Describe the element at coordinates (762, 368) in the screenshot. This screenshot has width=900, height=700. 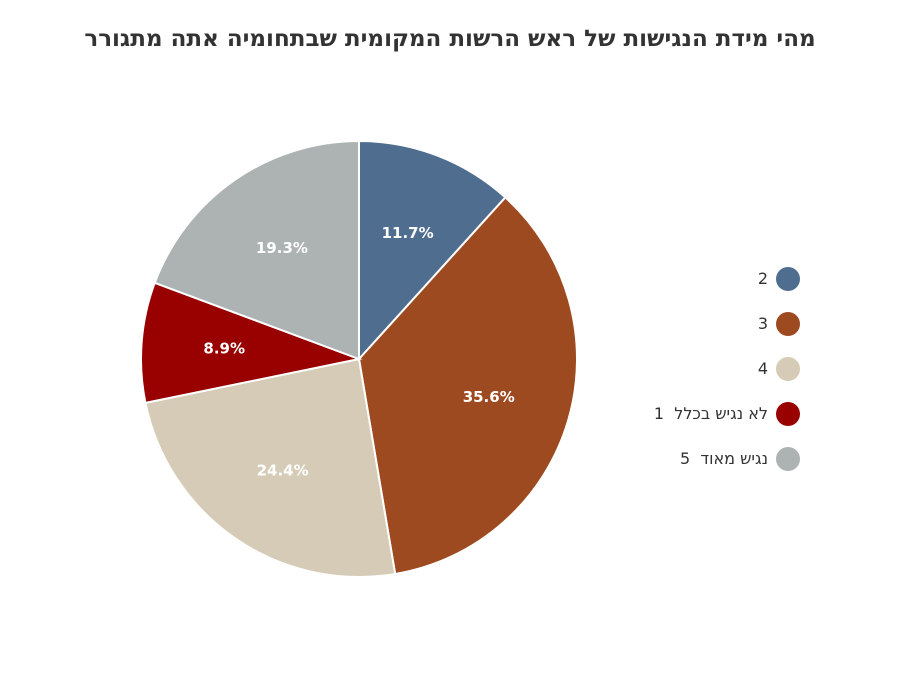
I see `legend-label: 4` at that location.